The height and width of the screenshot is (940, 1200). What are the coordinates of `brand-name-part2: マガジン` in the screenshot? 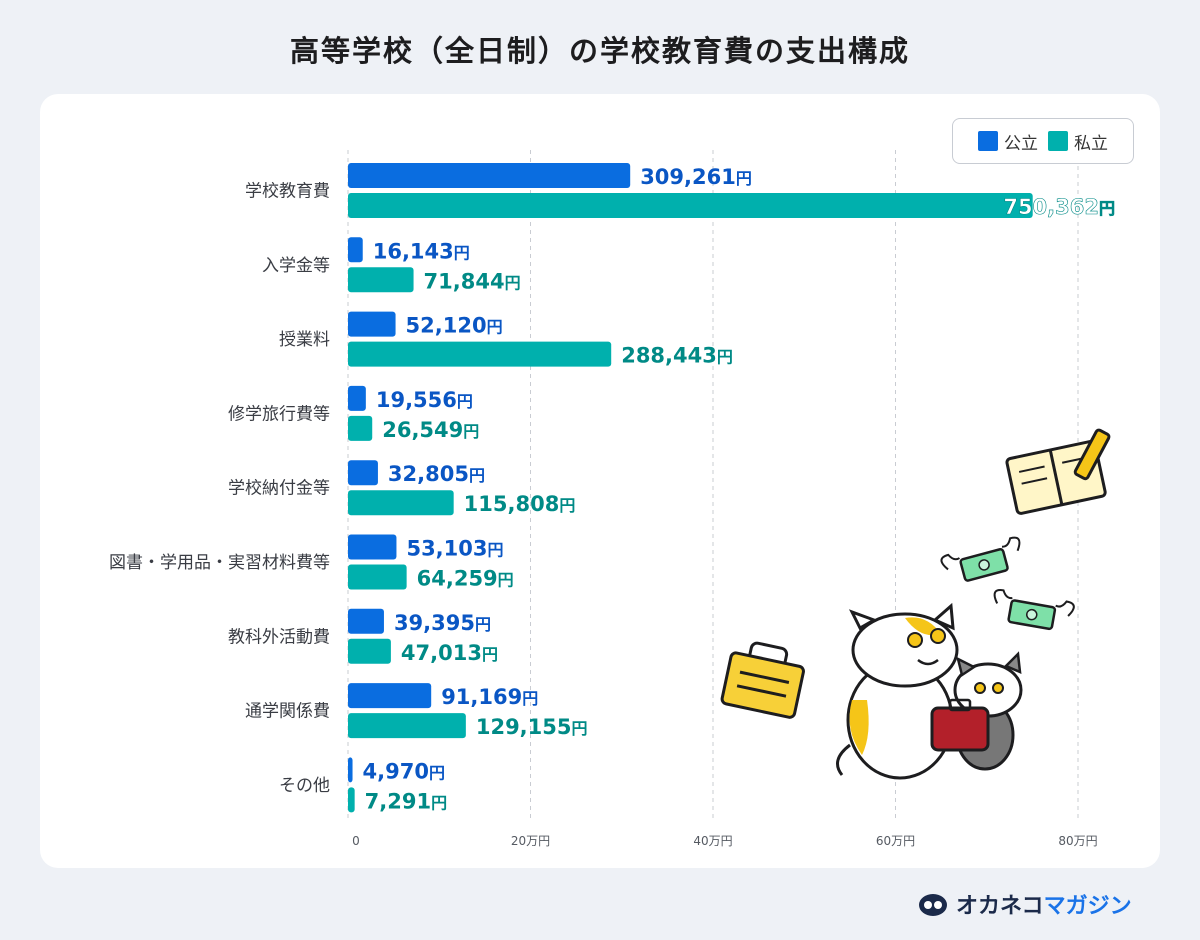 It's located at (1087, 906).